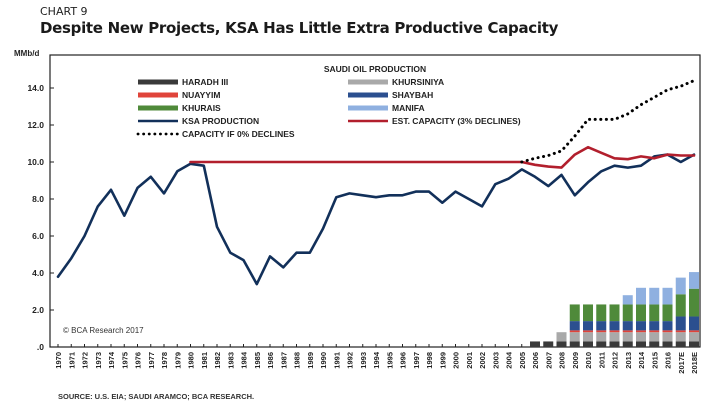 The height and width of the screenshot is (411, 720). What do you see at coordinates (103, 330) in the screenshot?
I see `copyright: © BCA Research 2017` at bounding box center [103, 330].